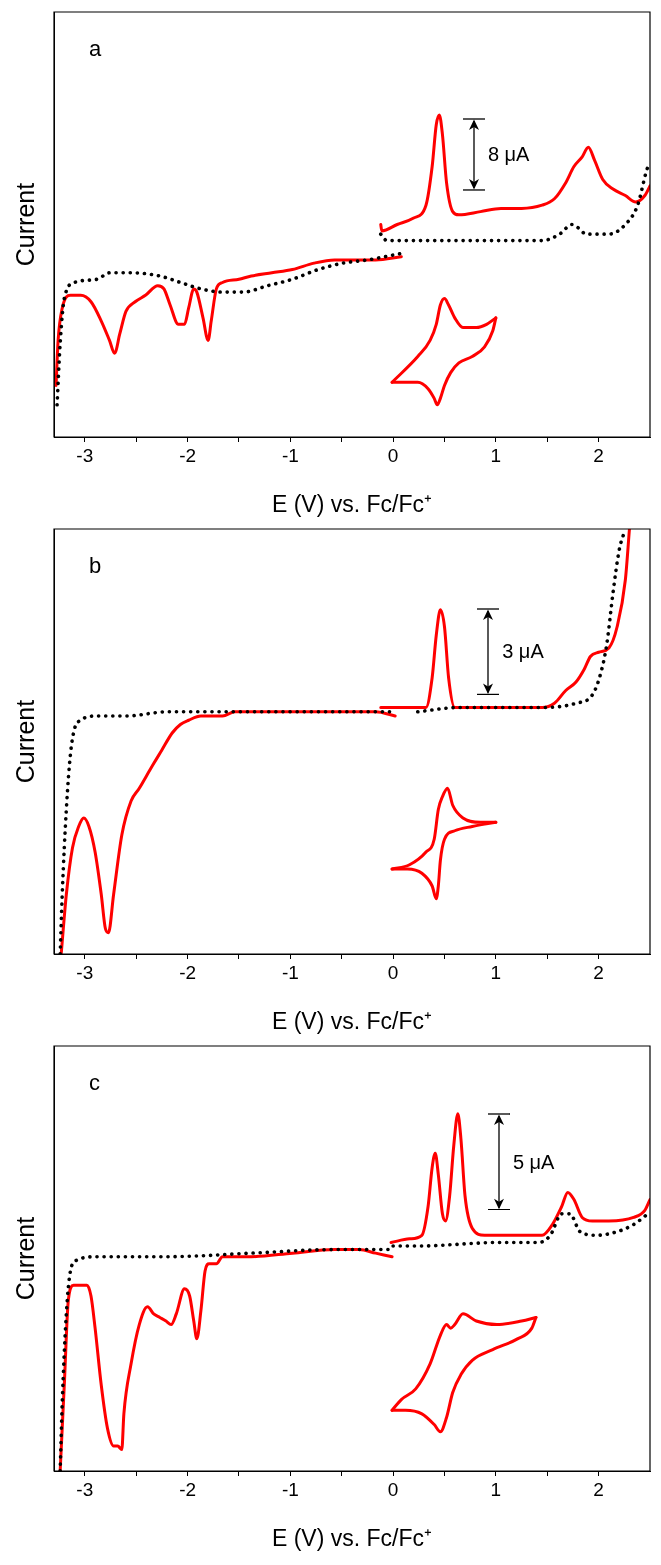  Describe the element at coordinates (94, 1083) in the screenshot. I see `chart-title: c` at that location.